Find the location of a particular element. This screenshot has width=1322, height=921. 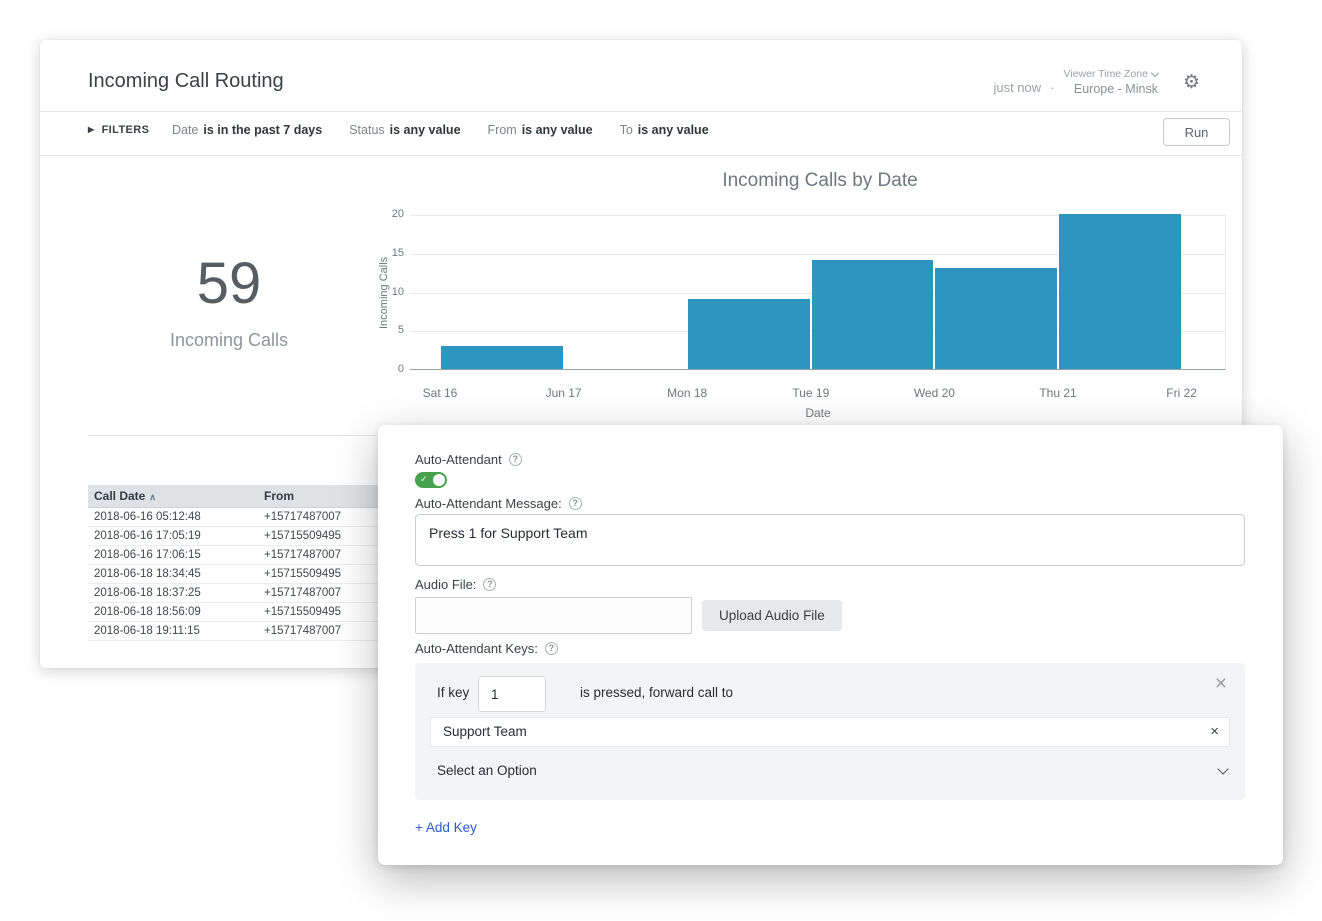

table-row: 2018-06-18 19:11:15 +15717487007 is located at coordinates (234, 631).